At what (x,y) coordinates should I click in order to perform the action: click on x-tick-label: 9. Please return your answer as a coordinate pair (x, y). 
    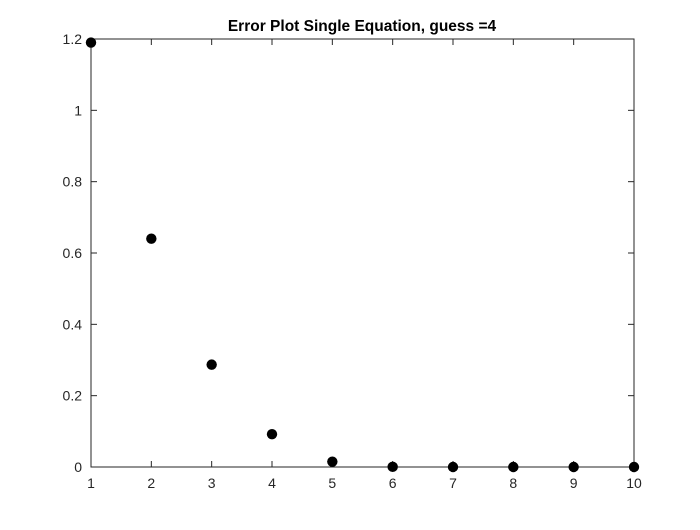
    Looking at the image, I should click on (574, 483).